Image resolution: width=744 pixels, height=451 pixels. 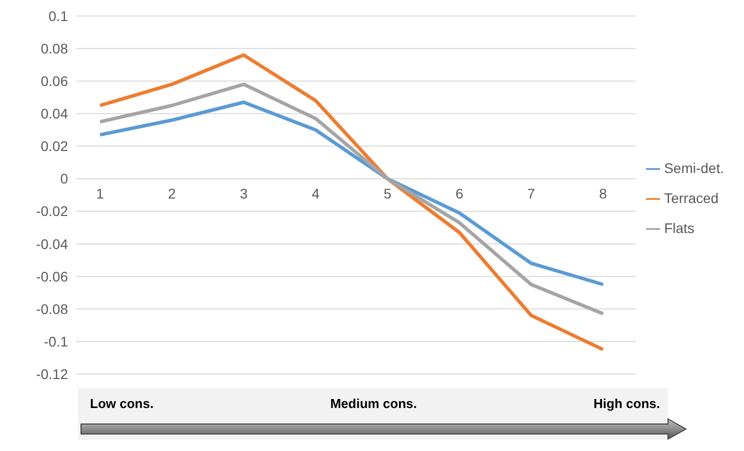 I want to click on y-tick-label: 0, so click(x=64, y=178).